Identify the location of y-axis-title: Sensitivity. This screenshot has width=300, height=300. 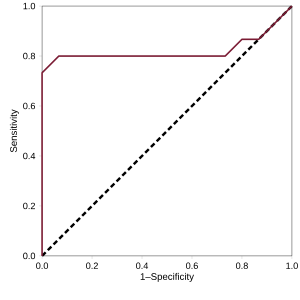
(14, 130).